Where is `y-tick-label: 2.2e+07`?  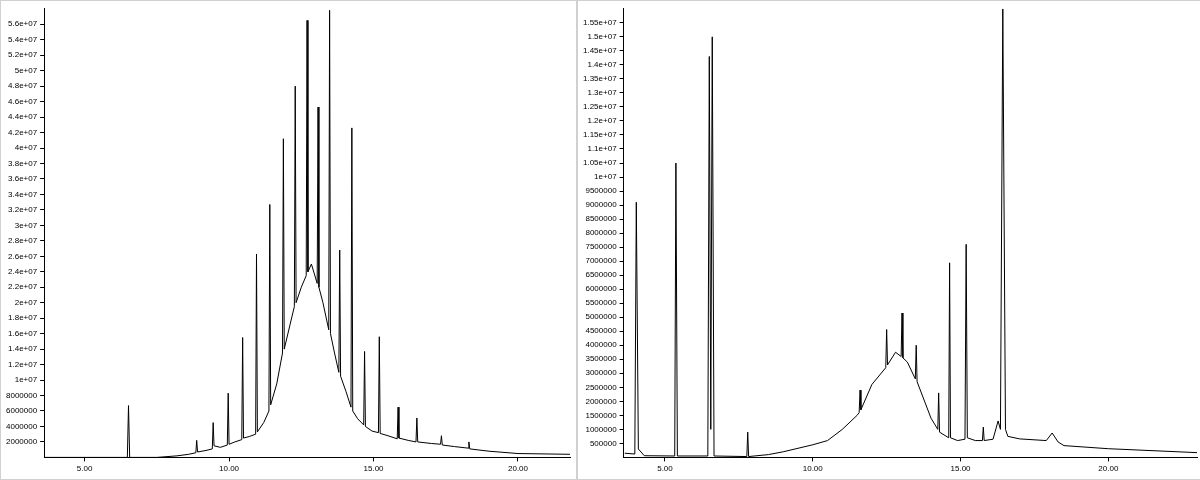
y-tick-label: 2.2e+07 is located at coordinates (23, 287).